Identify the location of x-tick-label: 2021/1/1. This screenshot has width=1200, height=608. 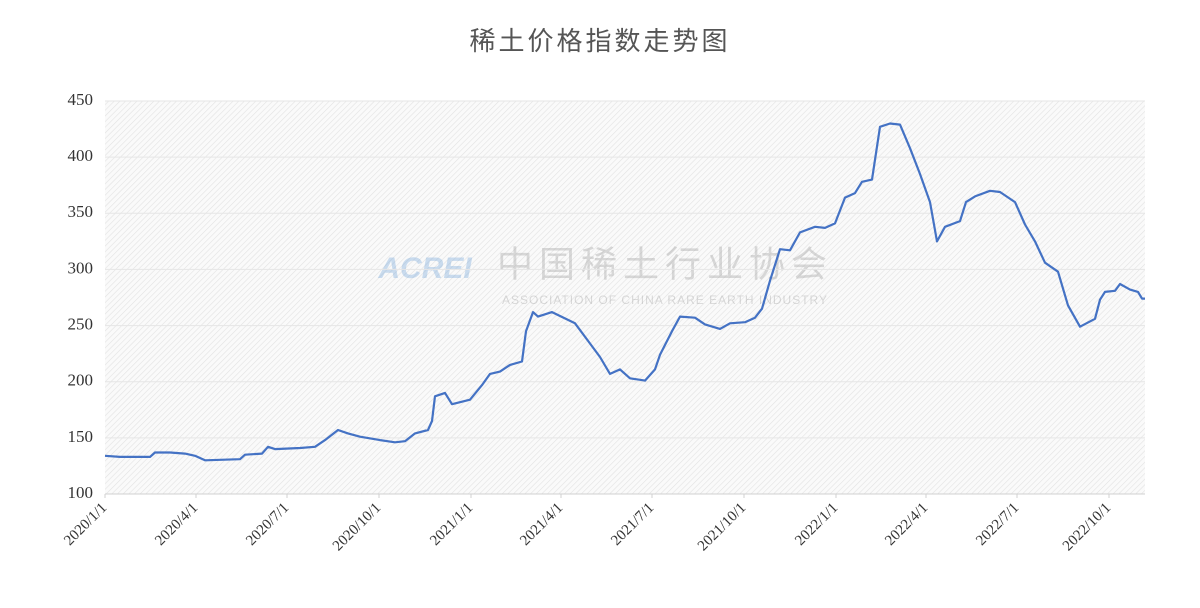
(451, 524).